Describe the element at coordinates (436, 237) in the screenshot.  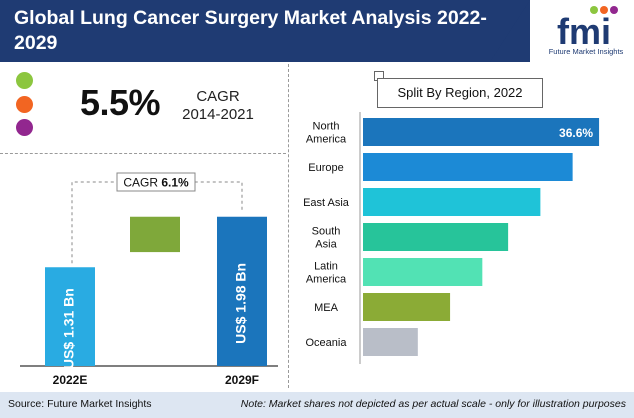
I see `region-bar-south-asia` at that location.